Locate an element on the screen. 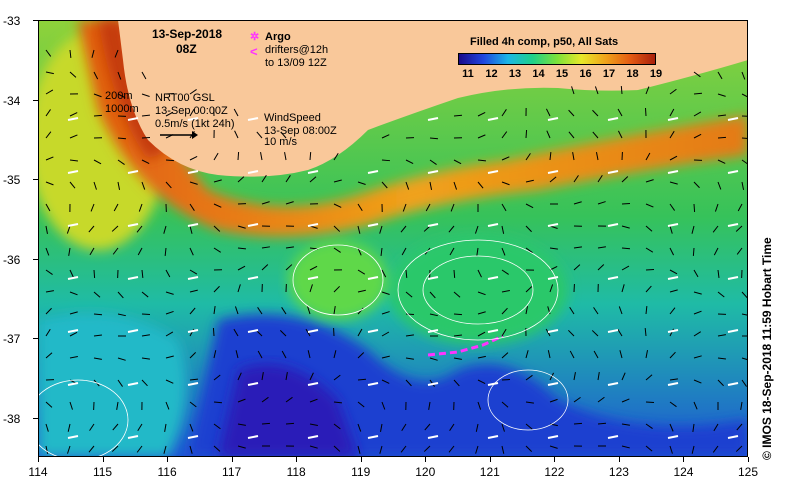 The width and height of the screenshot is (790, 492). depth-1000-label: 1000m is located at coordinates (122, 109).